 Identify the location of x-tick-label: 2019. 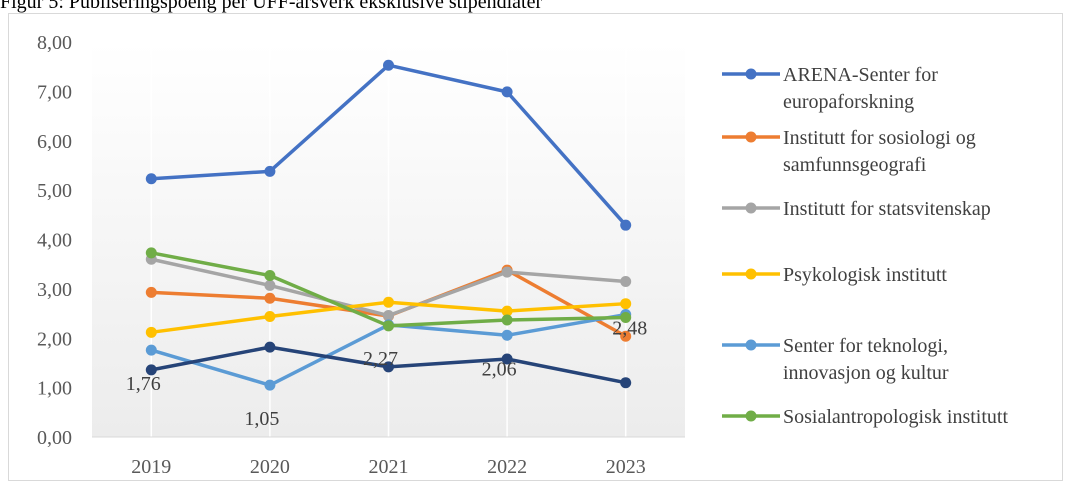
(151, 467).